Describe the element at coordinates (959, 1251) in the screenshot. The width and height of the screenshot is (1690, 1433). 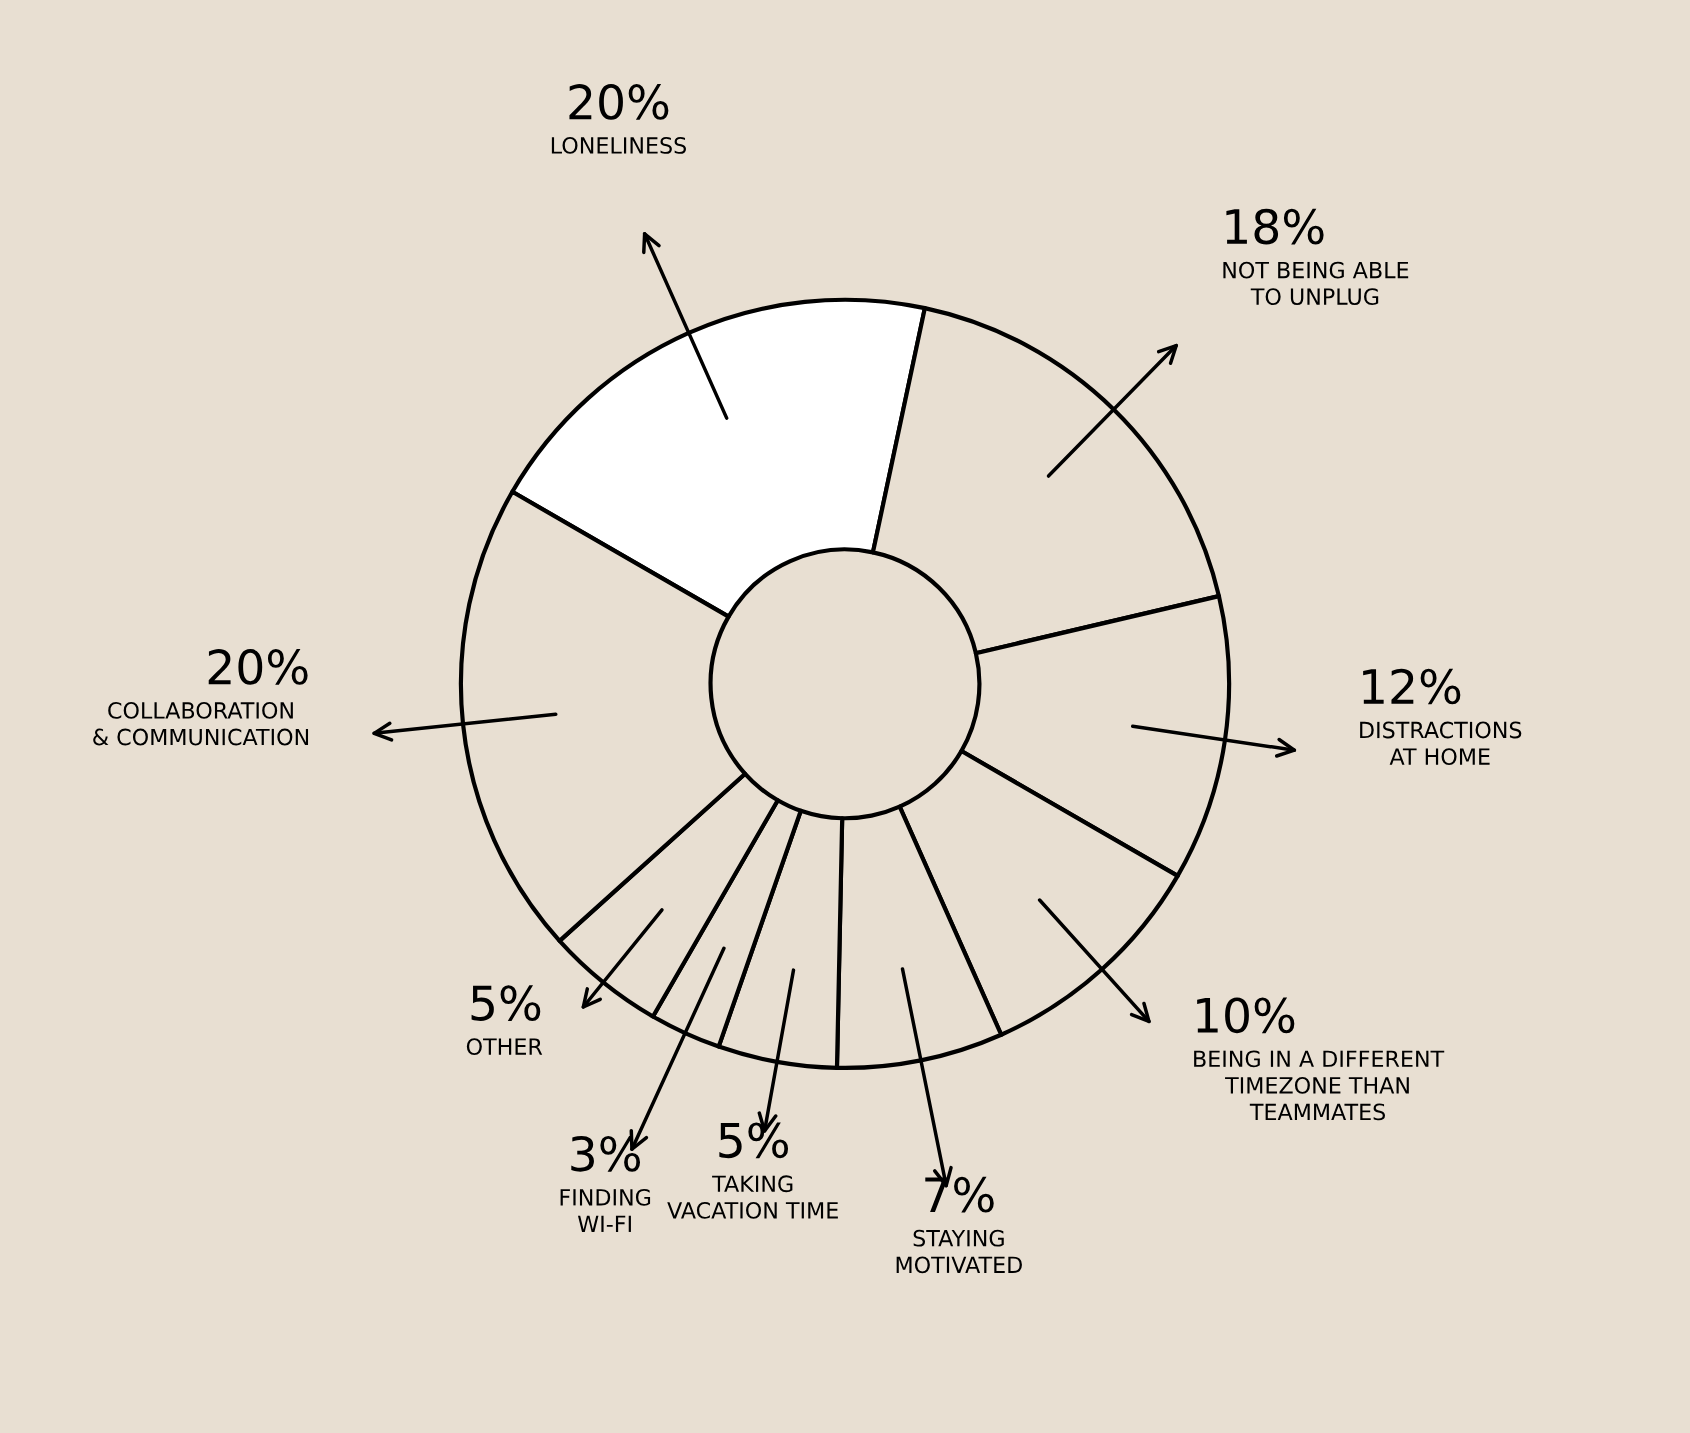
I see `slice-label: STAYING MOTIVATED` at that location.